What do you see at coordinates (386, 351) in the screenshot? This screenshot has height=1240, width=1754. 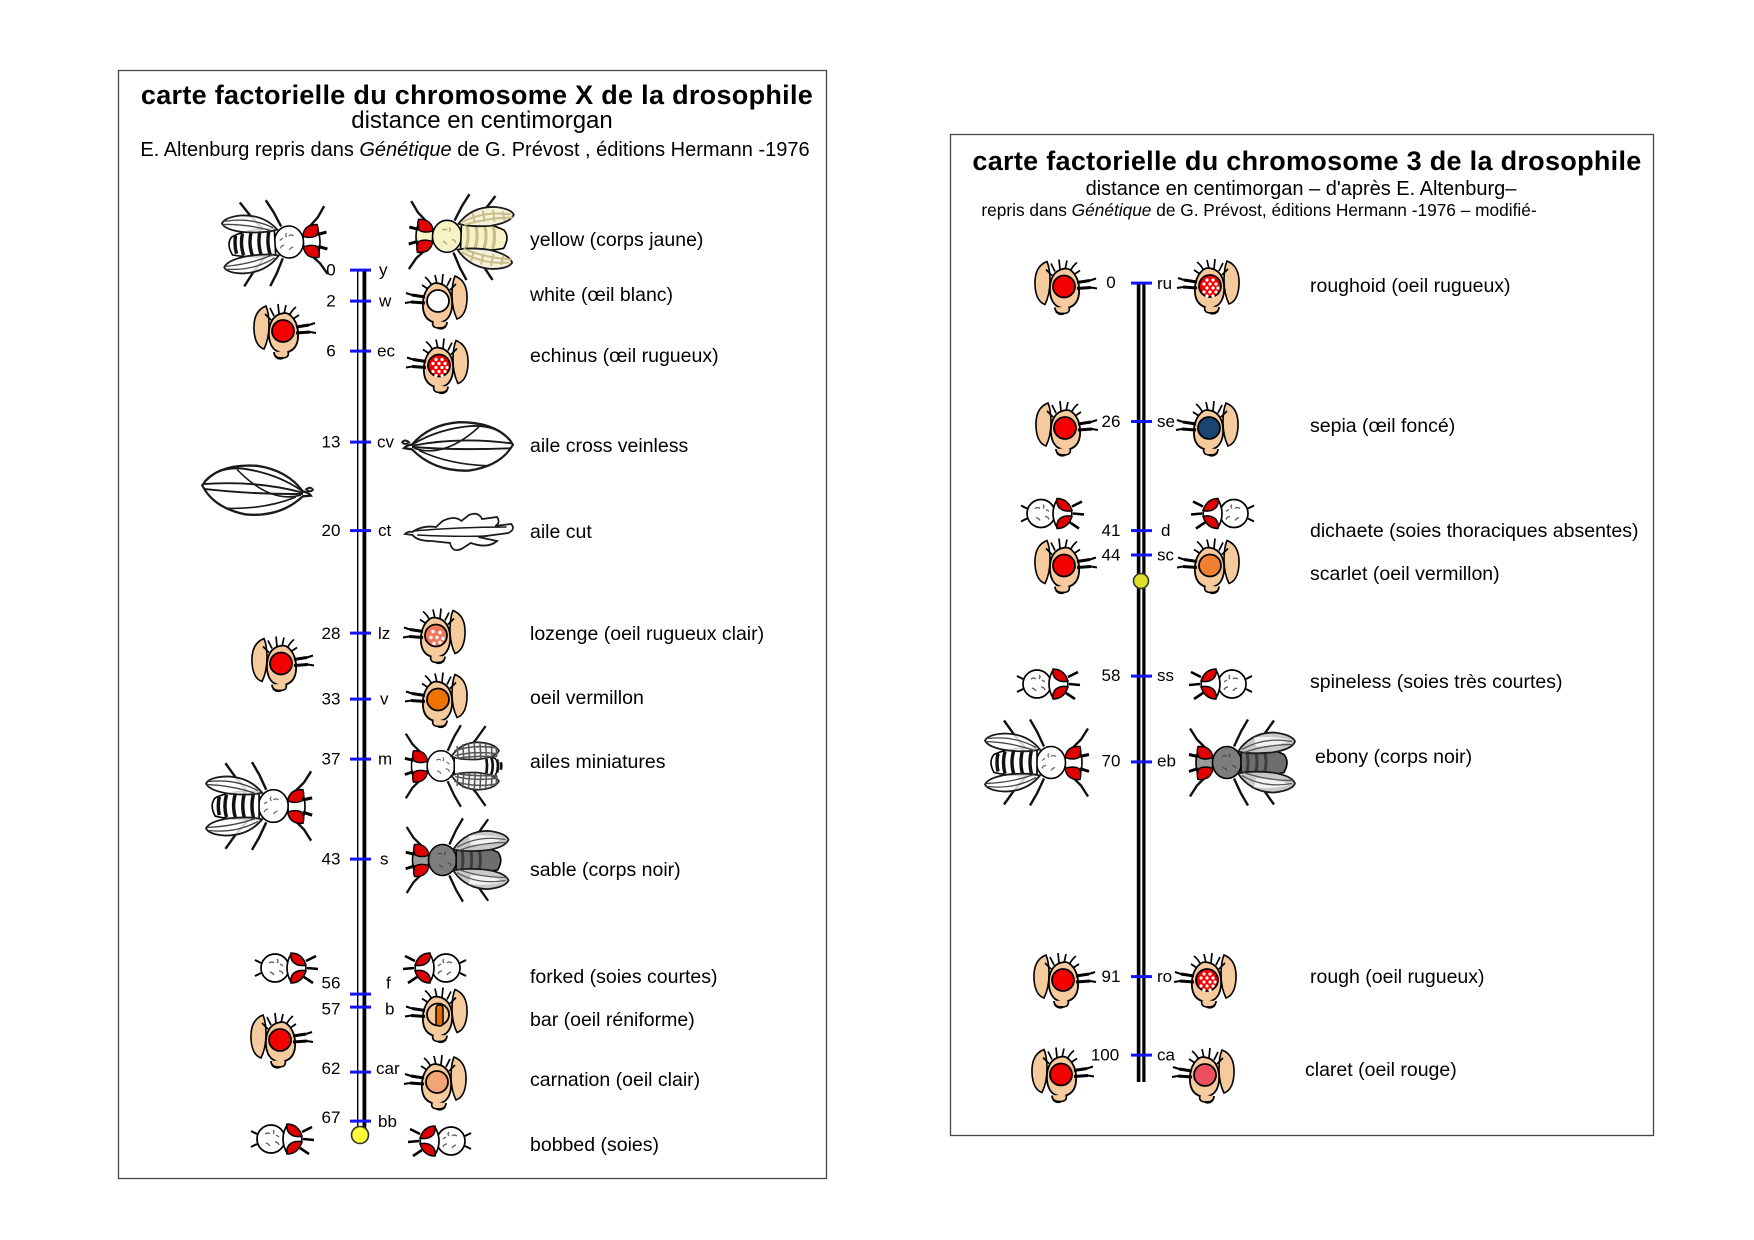 I see `svg-text: ec` at bounding box center [386, 351].